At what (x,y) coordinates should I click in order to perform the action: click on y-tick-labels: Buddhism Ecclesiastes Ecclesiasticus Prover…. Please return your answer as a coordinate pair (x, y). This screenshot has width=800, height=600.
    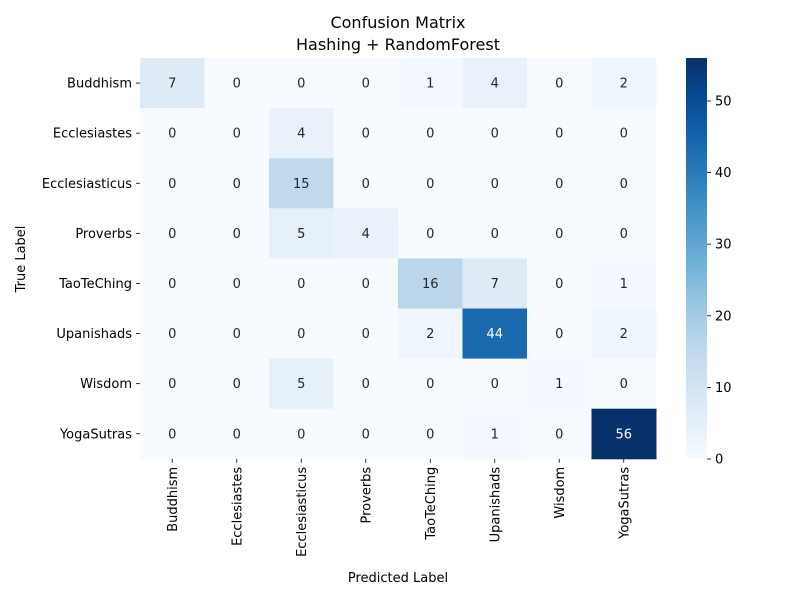
    Looking at the image, I should click on (91, 259).